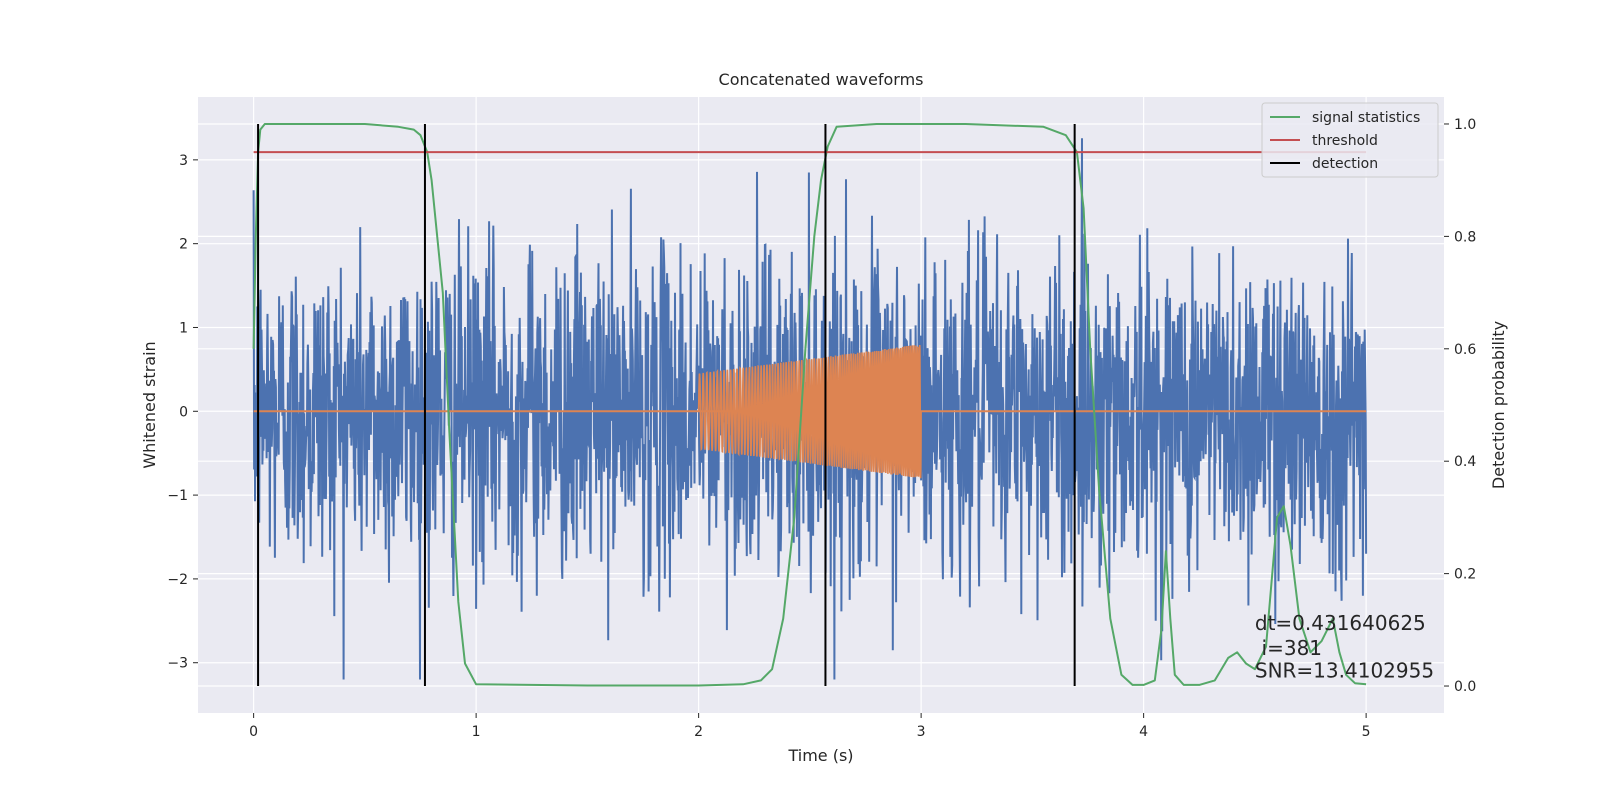  What do you see at coordinates (1465, 462) in the screenshot?
I see `y2-tick-label: 0.4` at bounding box center [1465, 462].